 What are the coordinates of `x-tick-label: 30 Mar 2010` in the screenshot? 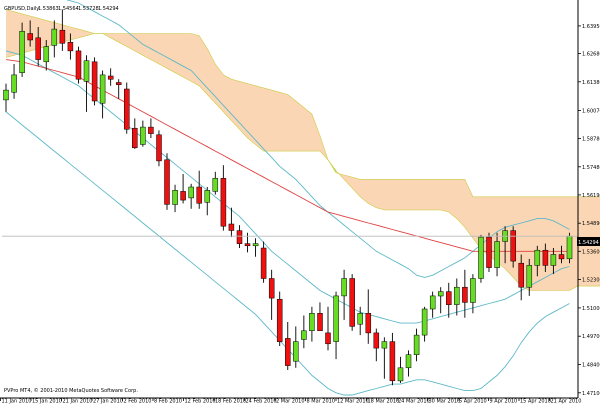 It's located at (445, 402).